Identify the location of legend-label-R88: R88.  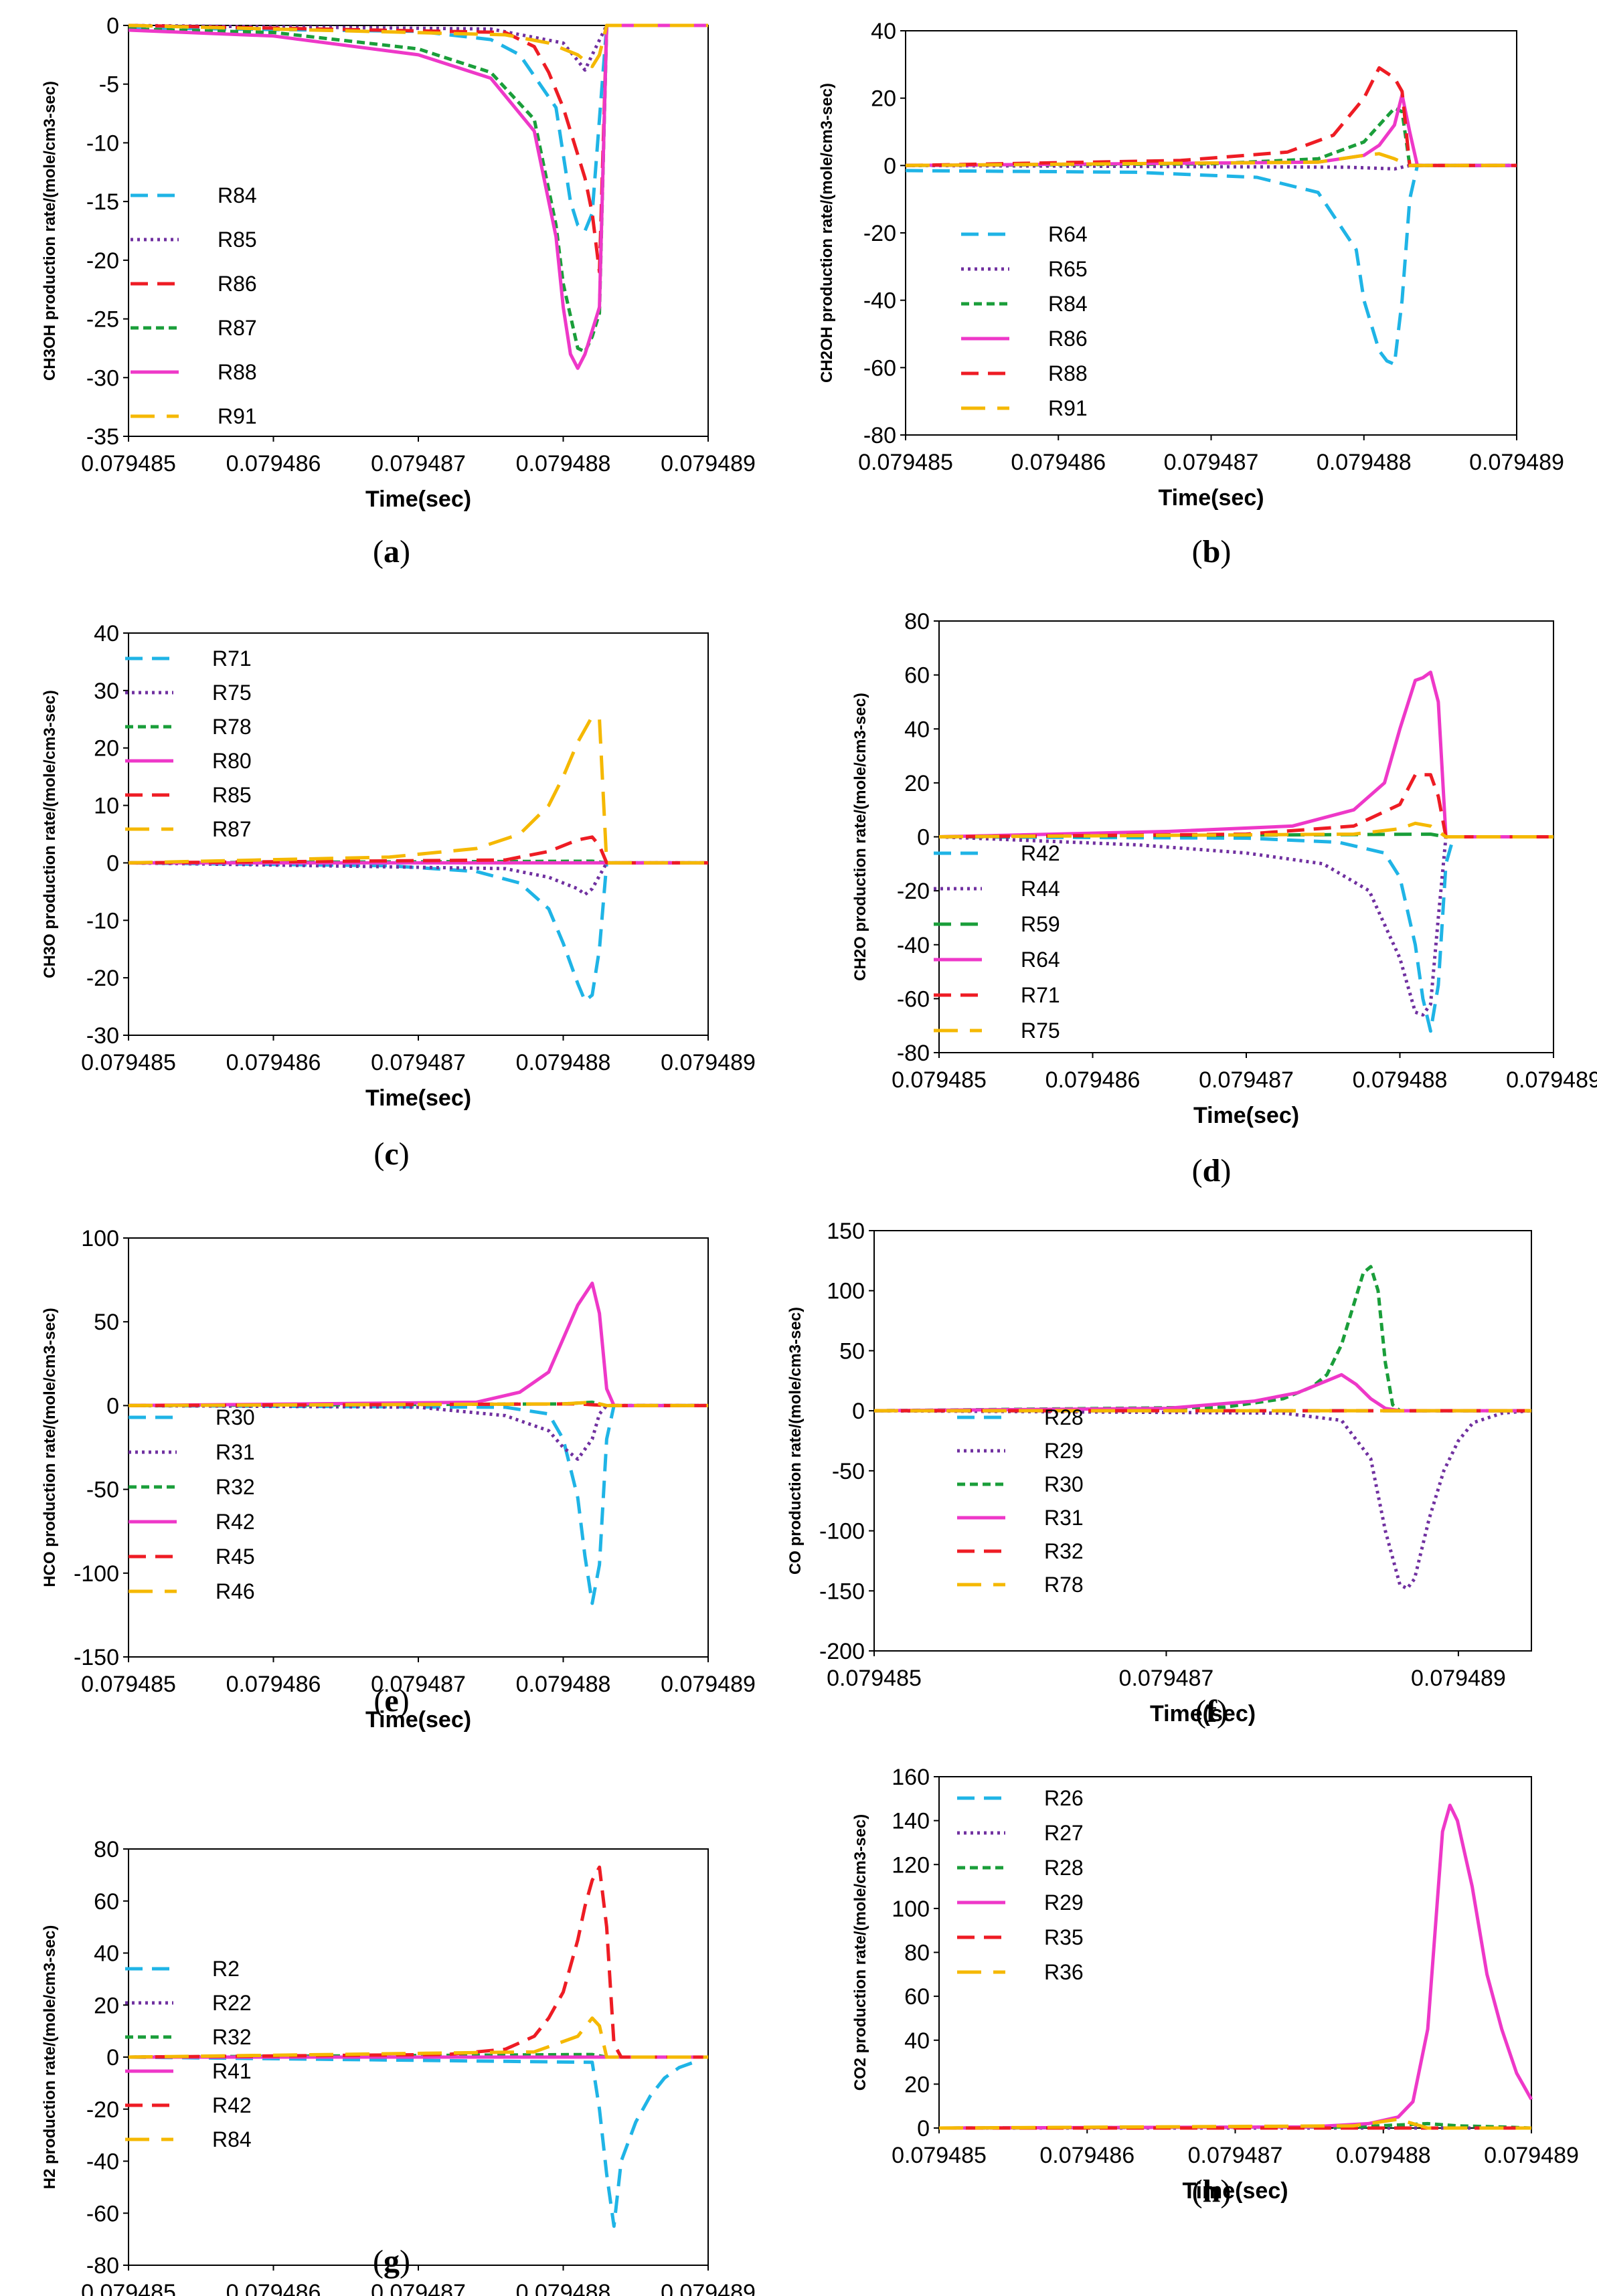
(1068, 373).